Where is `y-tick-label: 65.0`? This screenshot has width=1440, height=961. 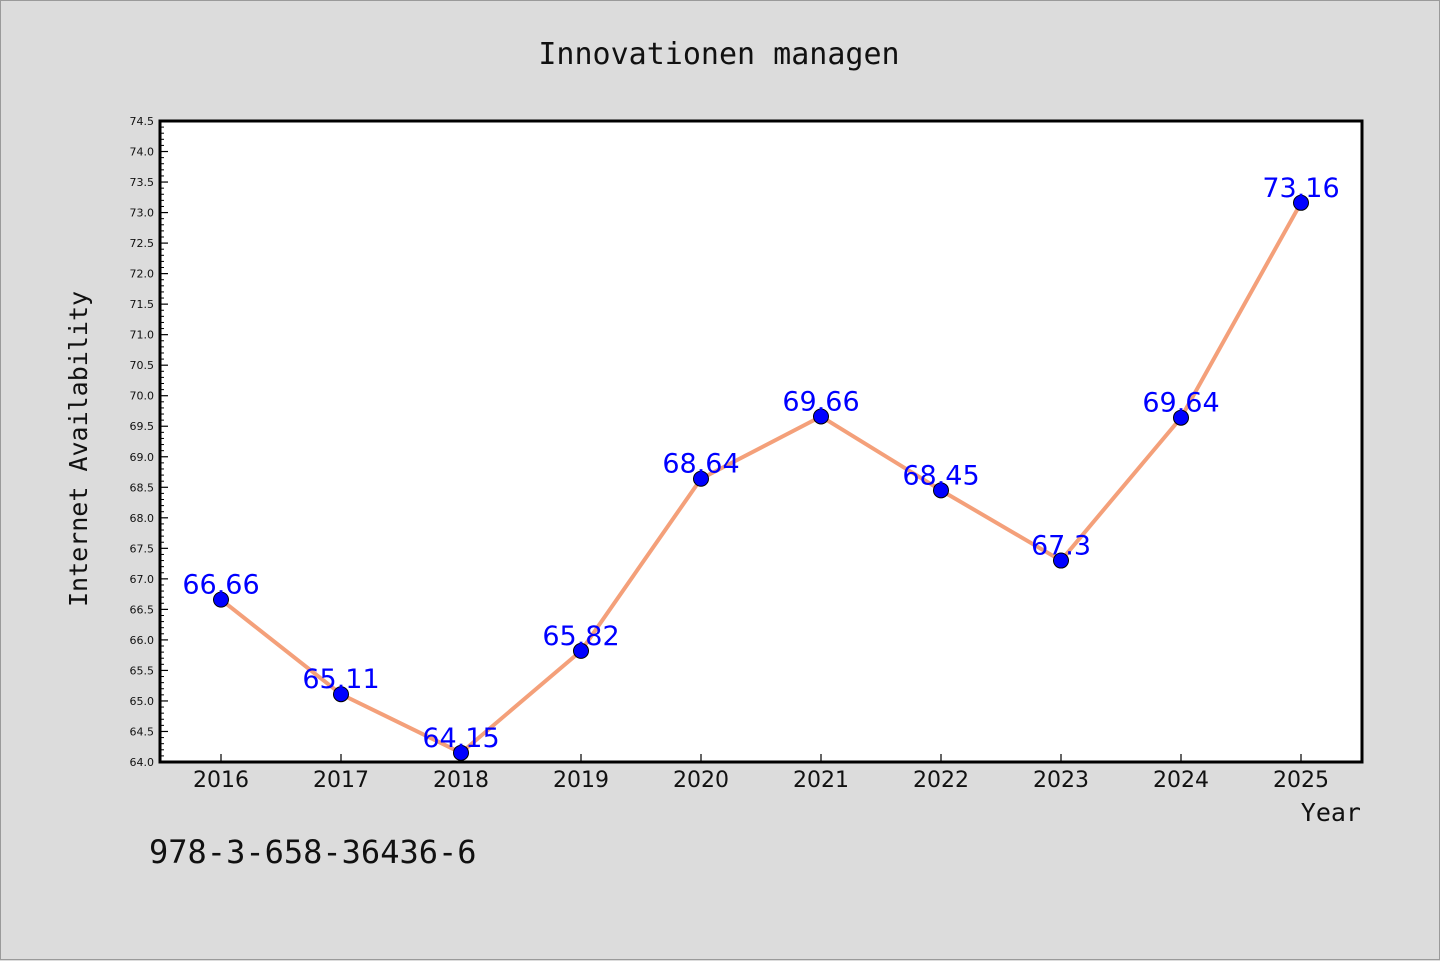
y-tick-label: 65.0 is located at coordinates (142, 701).